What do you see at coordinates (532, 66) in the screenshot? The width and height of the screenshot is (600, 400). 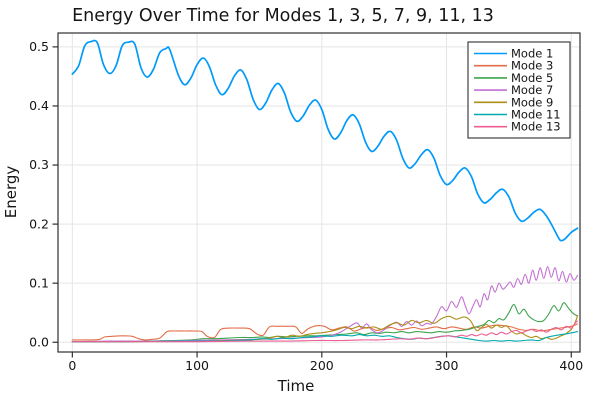 I see `legend-entry-label: Mode 3` at bounding box center [532, 66].